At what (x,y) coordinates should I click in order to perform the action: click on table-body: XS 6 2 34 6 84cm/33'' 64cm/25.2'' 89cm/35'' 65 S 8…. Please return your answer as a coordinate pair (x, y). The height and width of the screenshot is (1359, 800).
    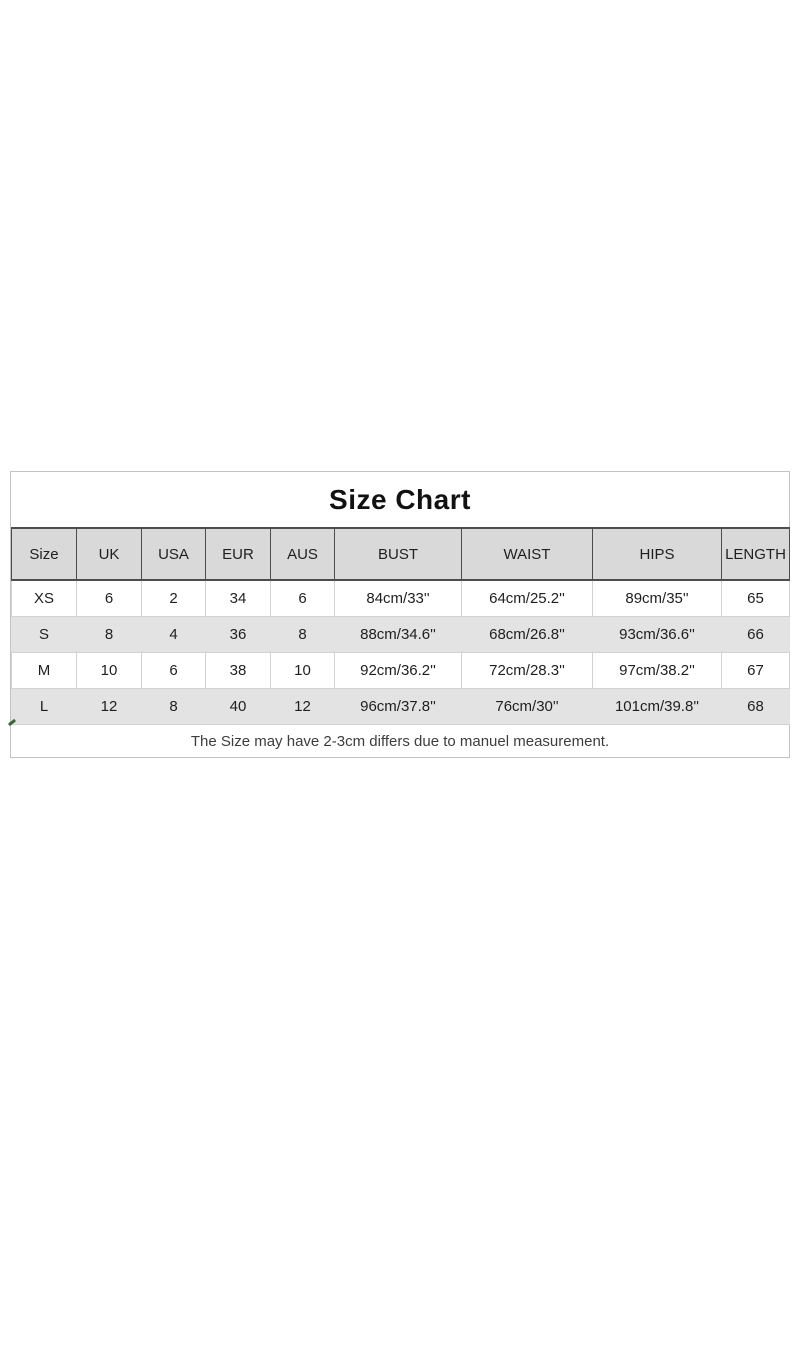
    Looking at the image, I should click on (400, 652).